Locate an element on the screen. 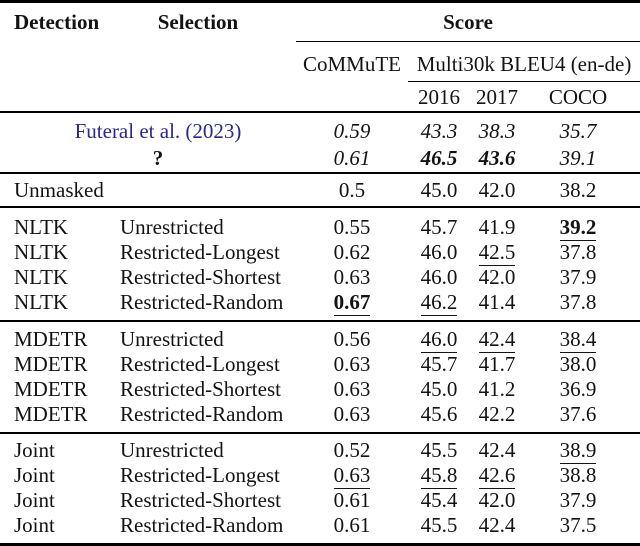 Image resolution: width=640 pixels, height=546 pixels. cell-2016: 45.8 is located at coordinates (439, 476).